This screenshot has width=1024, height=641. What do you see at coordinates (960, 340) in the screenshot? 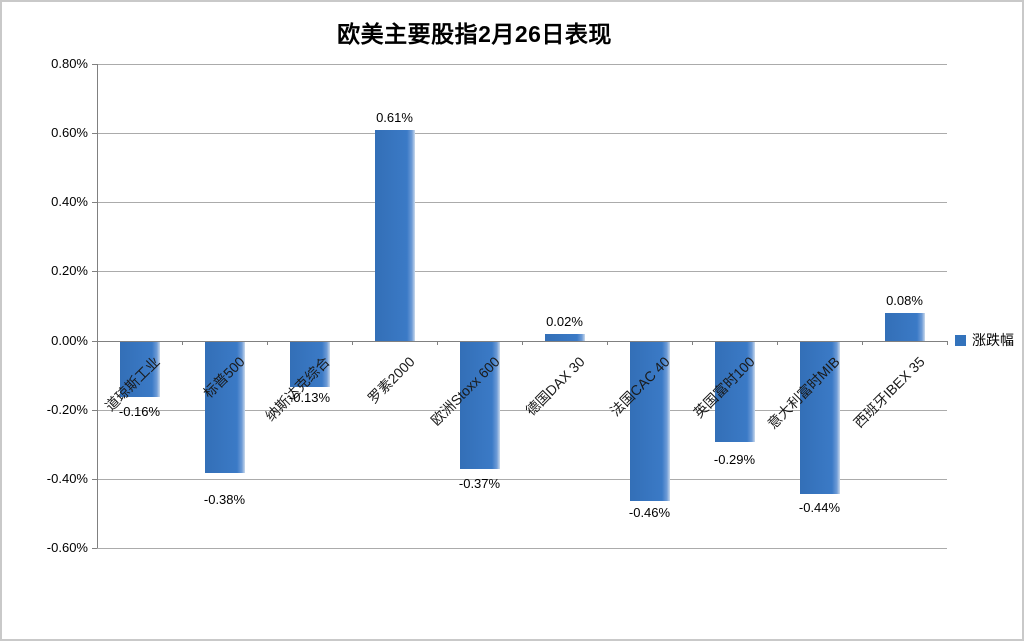
I see `legend-marker-icon` at bounding box center [960, 340].